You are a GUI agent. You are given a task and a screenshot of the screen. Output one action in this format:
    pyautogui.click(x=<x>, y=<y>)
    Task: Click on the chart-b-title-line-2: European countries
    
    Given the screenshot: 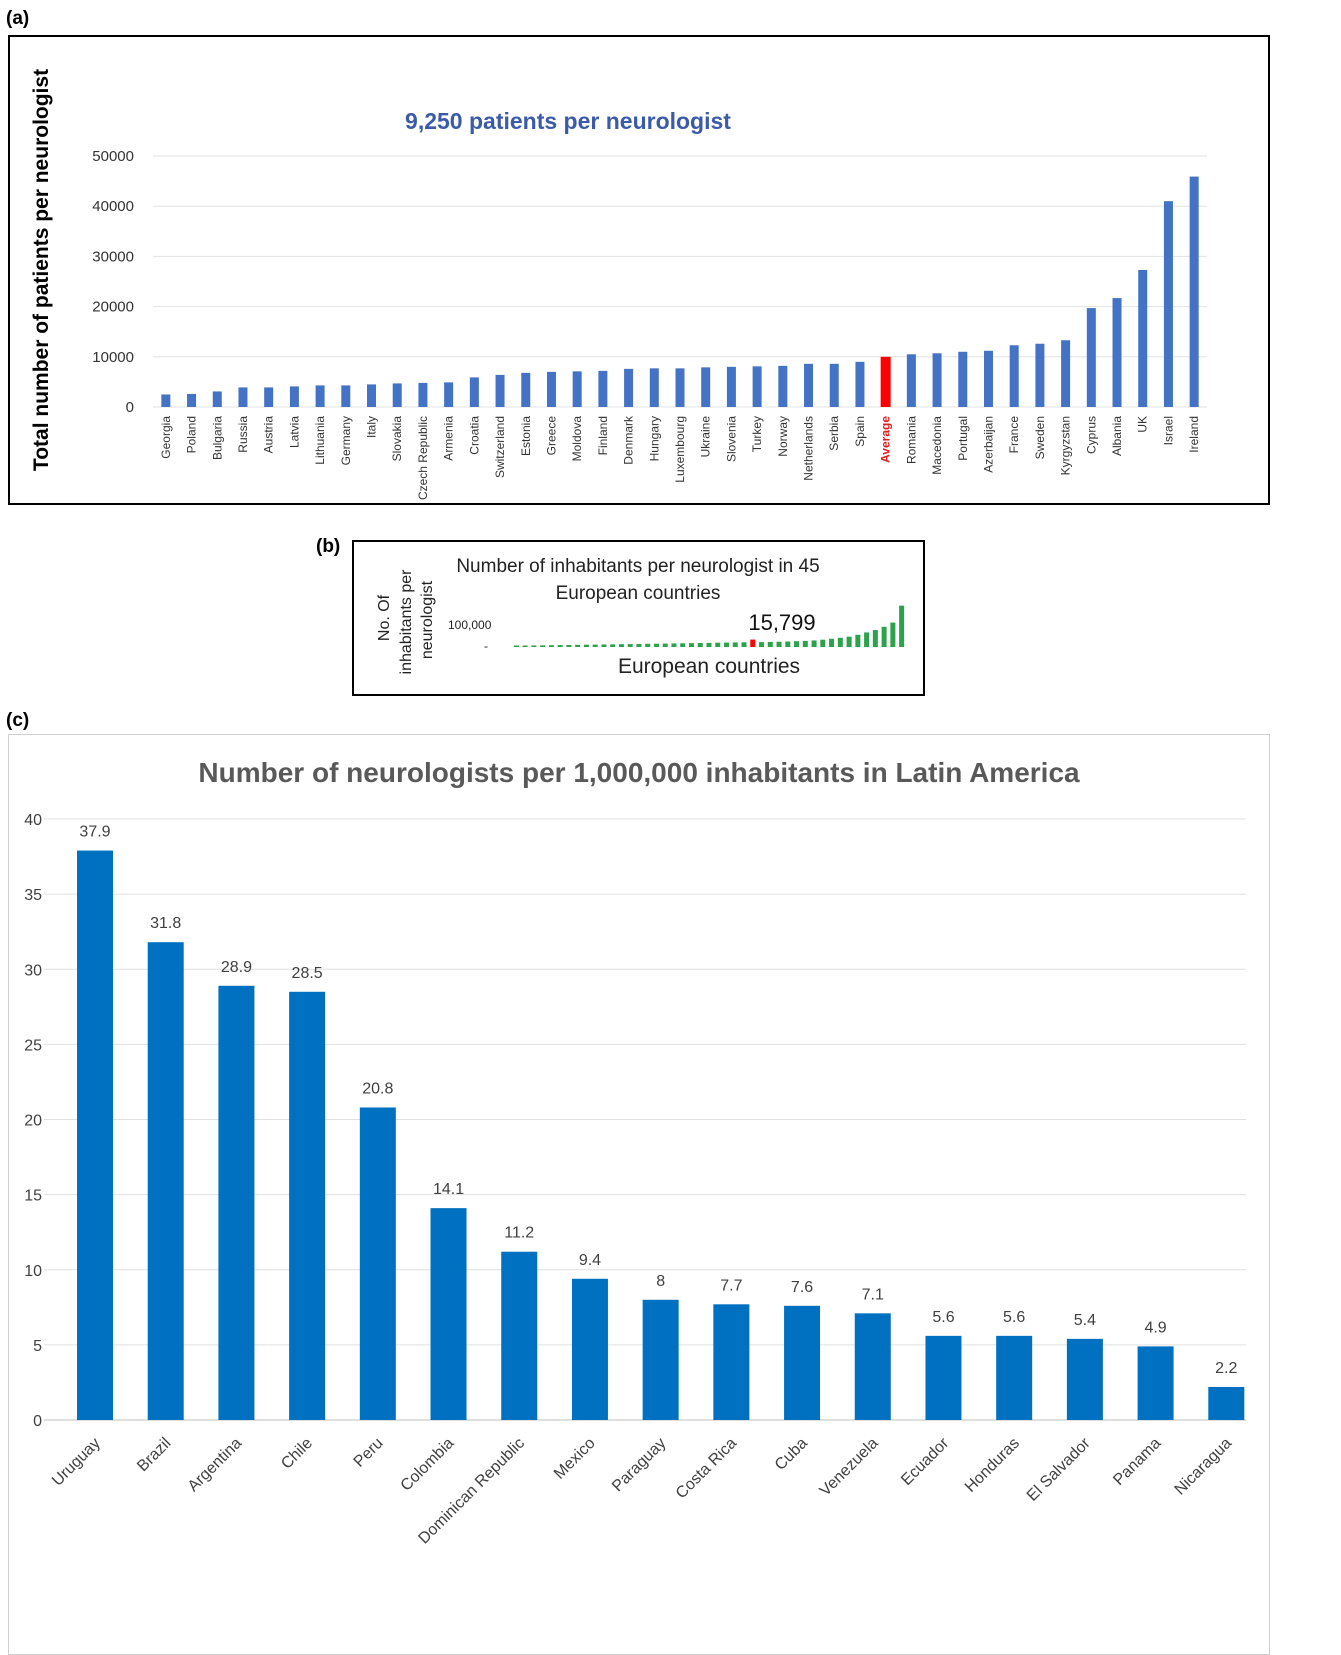 What is the action you would take?
    pyautogui.click(x=638, y=593)
    